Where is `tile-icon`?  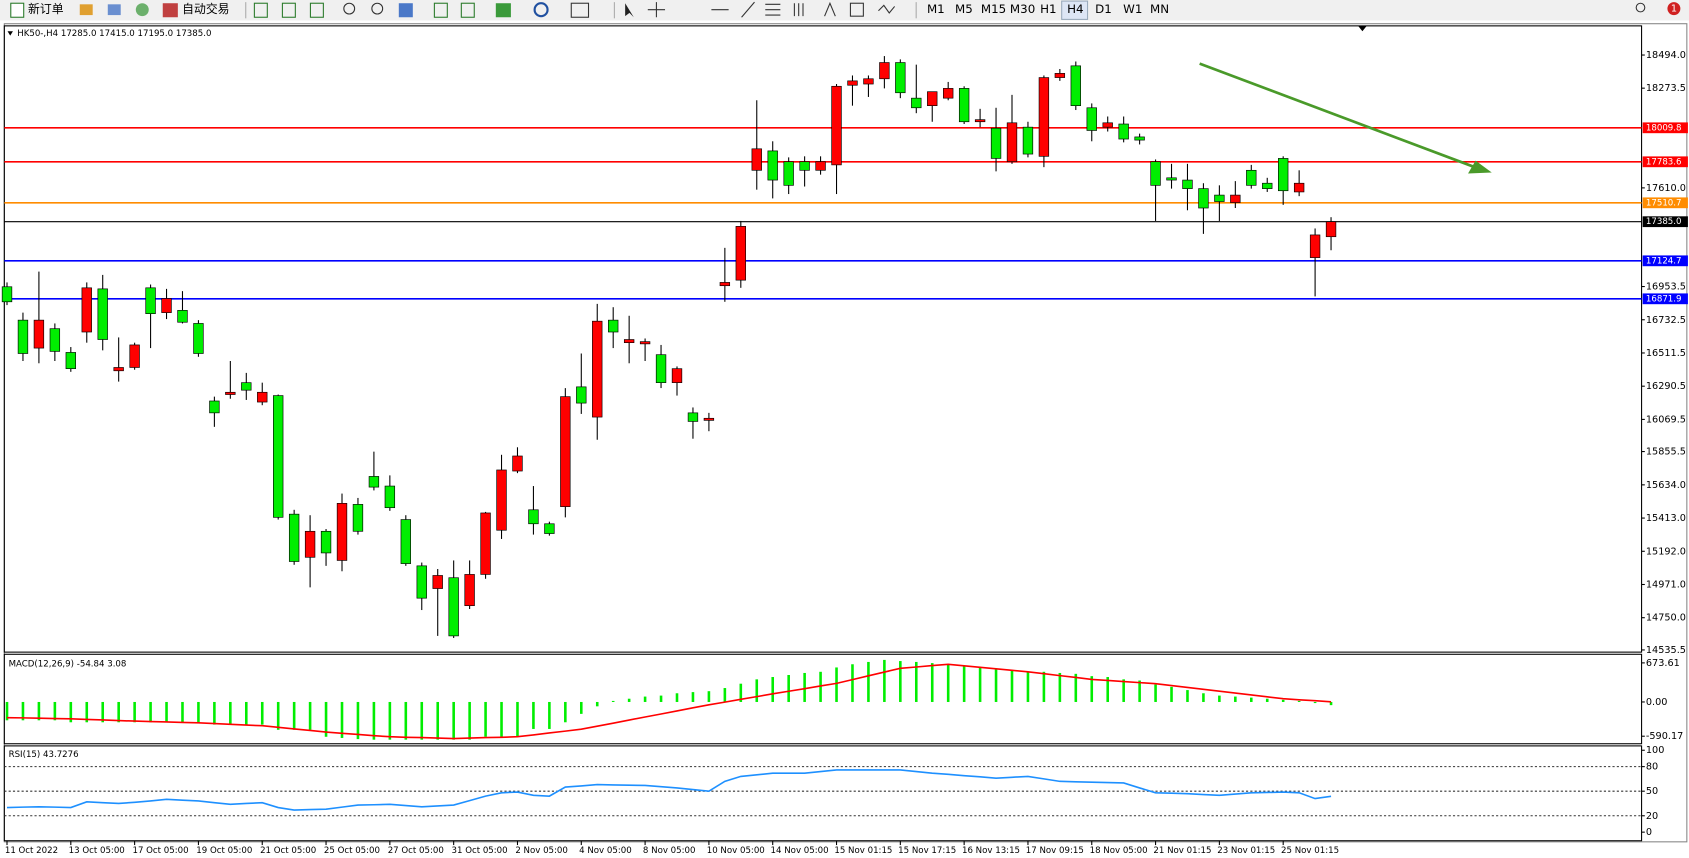
tile-icon is located at coordinates (405, 10).